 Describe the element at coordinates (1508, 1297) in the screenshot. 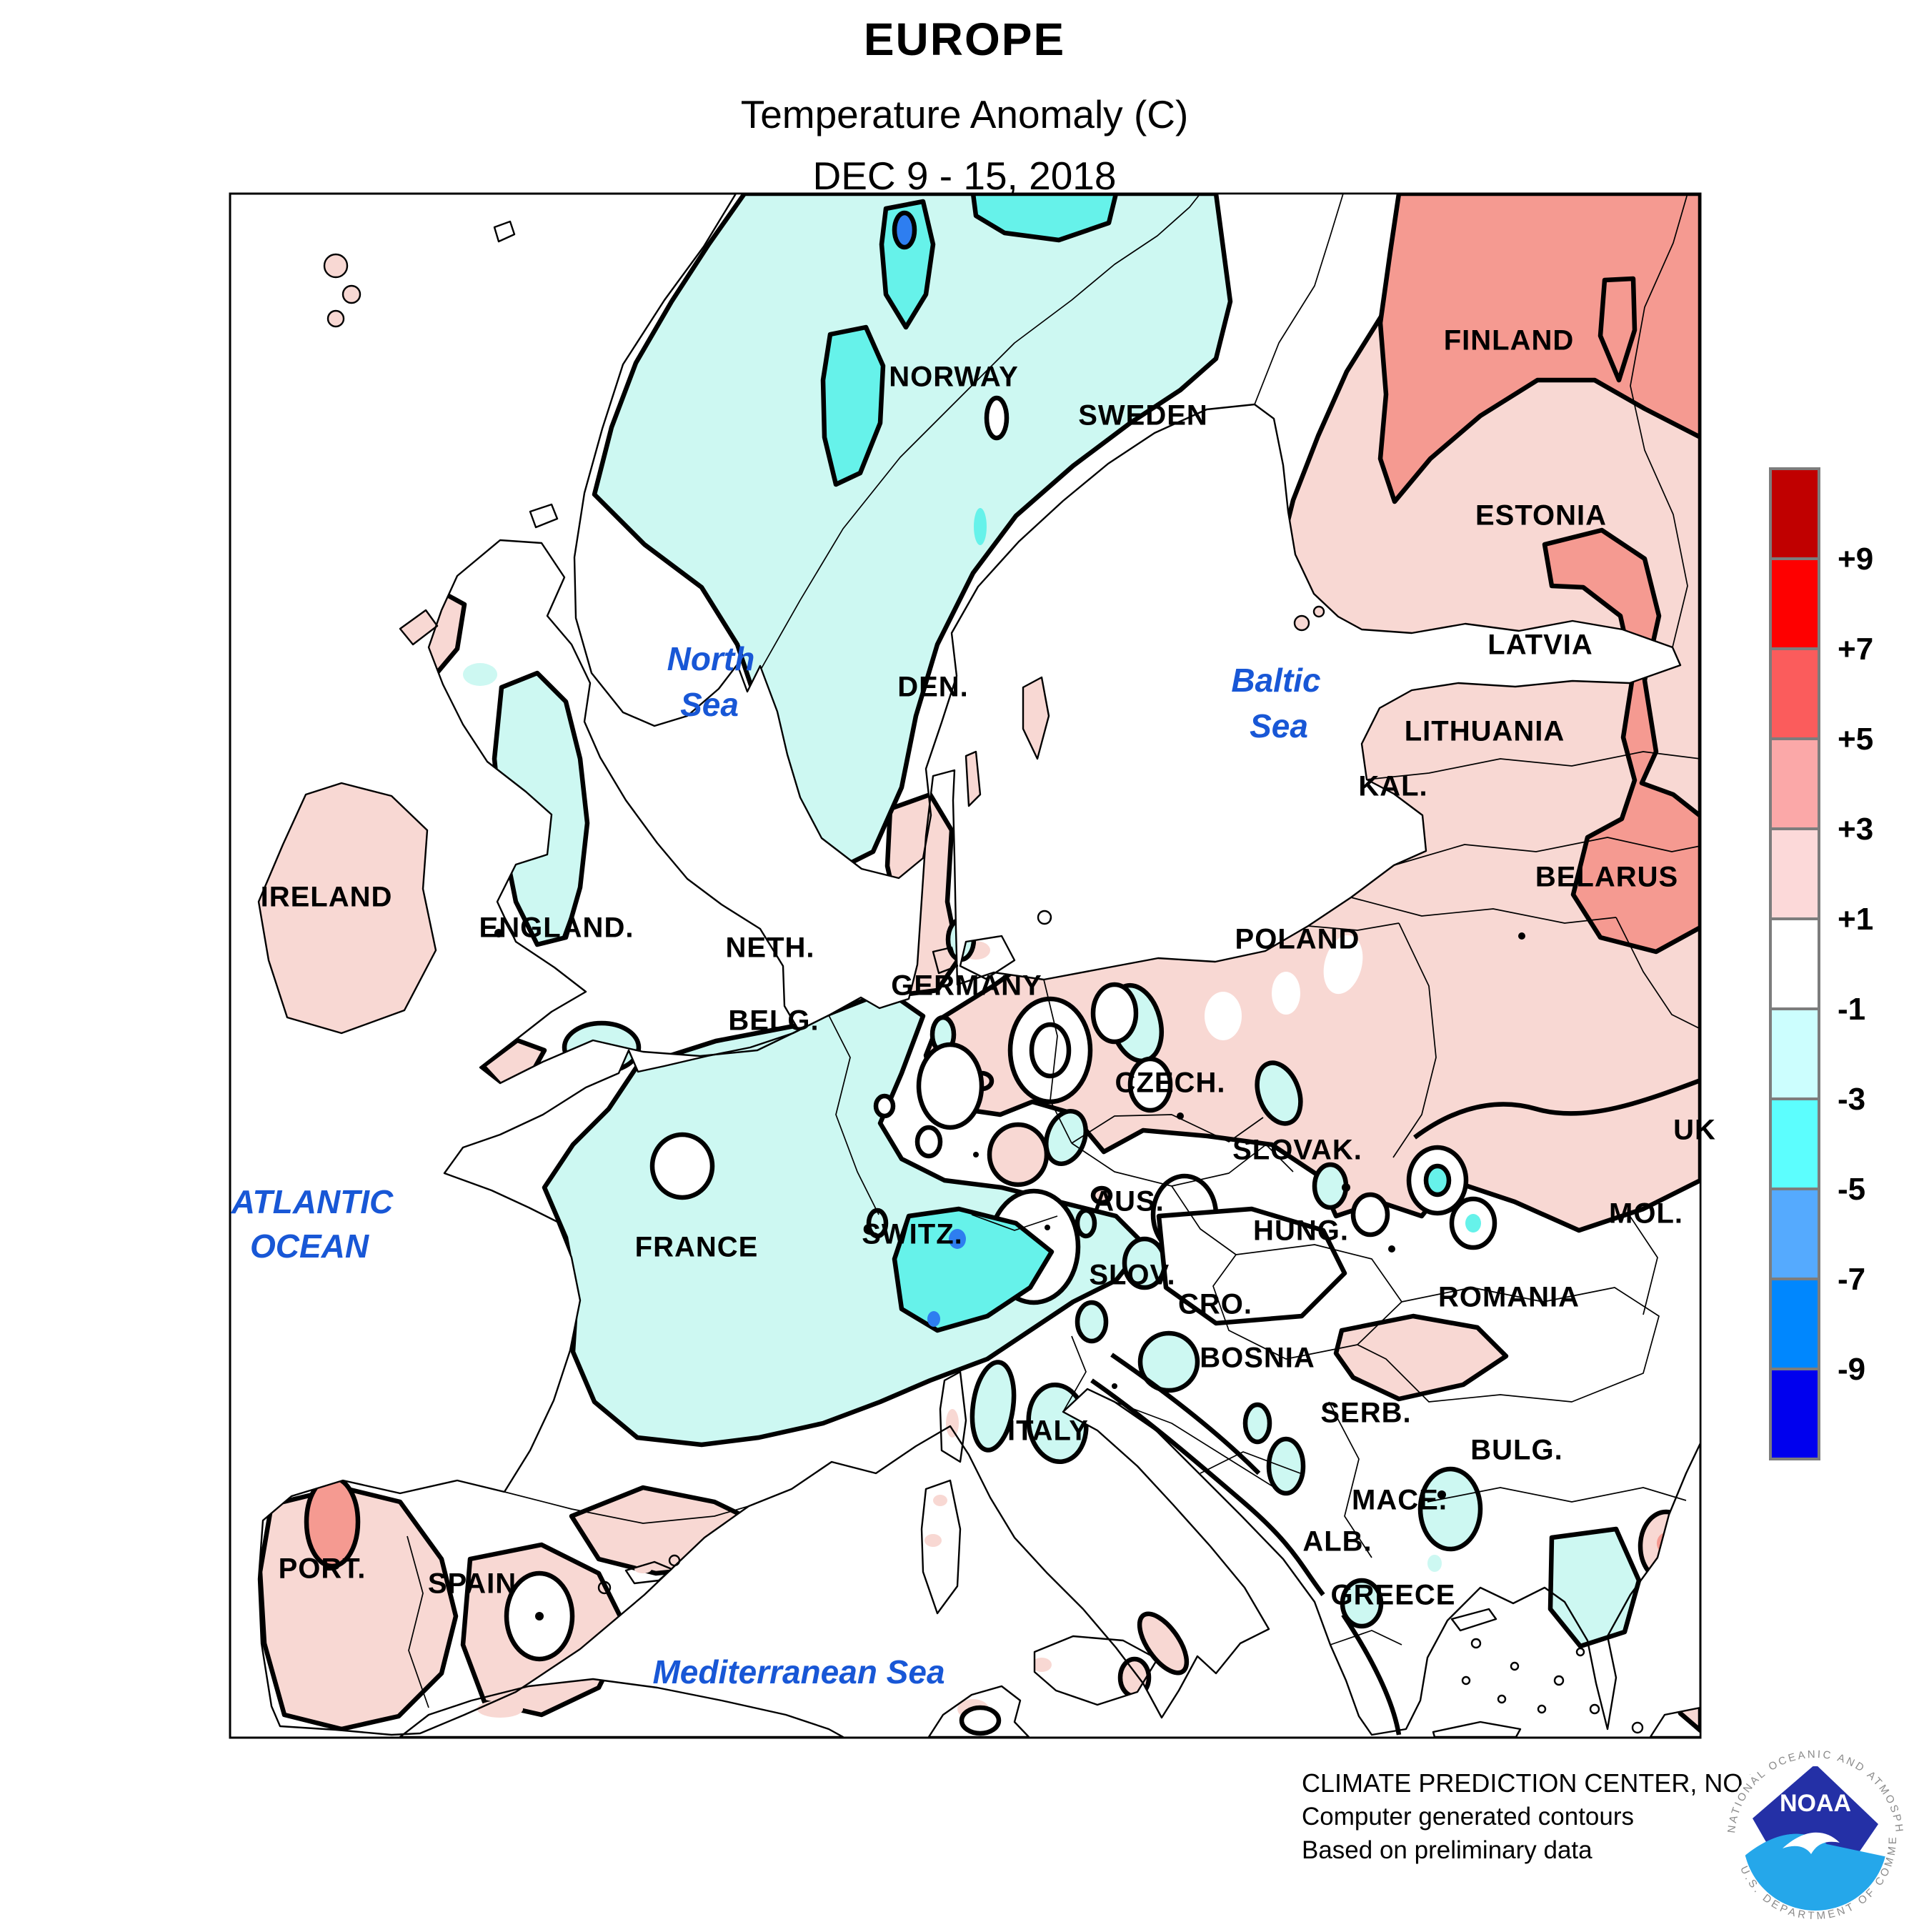

I see `country-label-romania: ROMANIA` at that location.